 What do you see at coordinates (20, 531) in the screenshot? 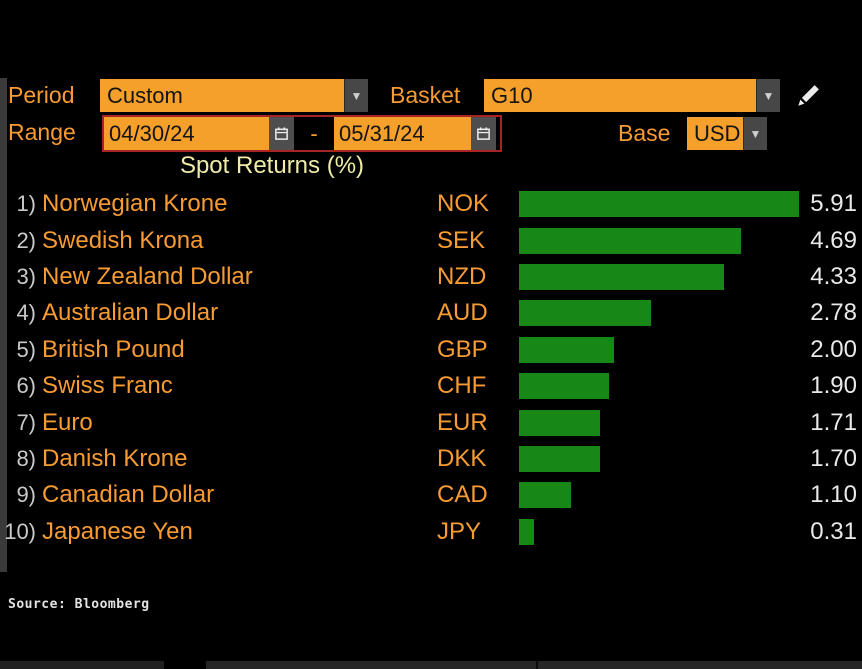
I see `row-rank: 10)` at bounding box center [20, 531].